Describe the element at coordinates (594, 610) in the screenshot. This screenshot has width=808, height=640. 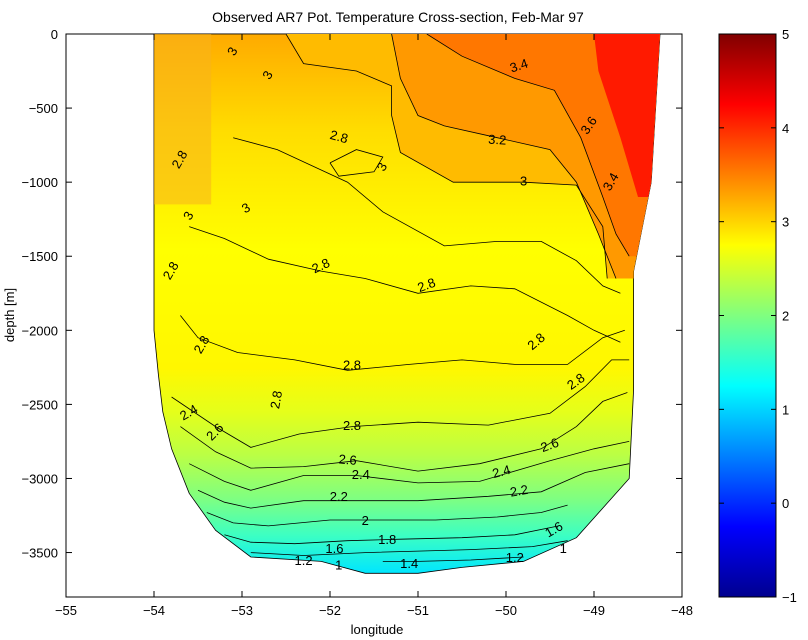
I see `x-tick-label: −49` at that location.